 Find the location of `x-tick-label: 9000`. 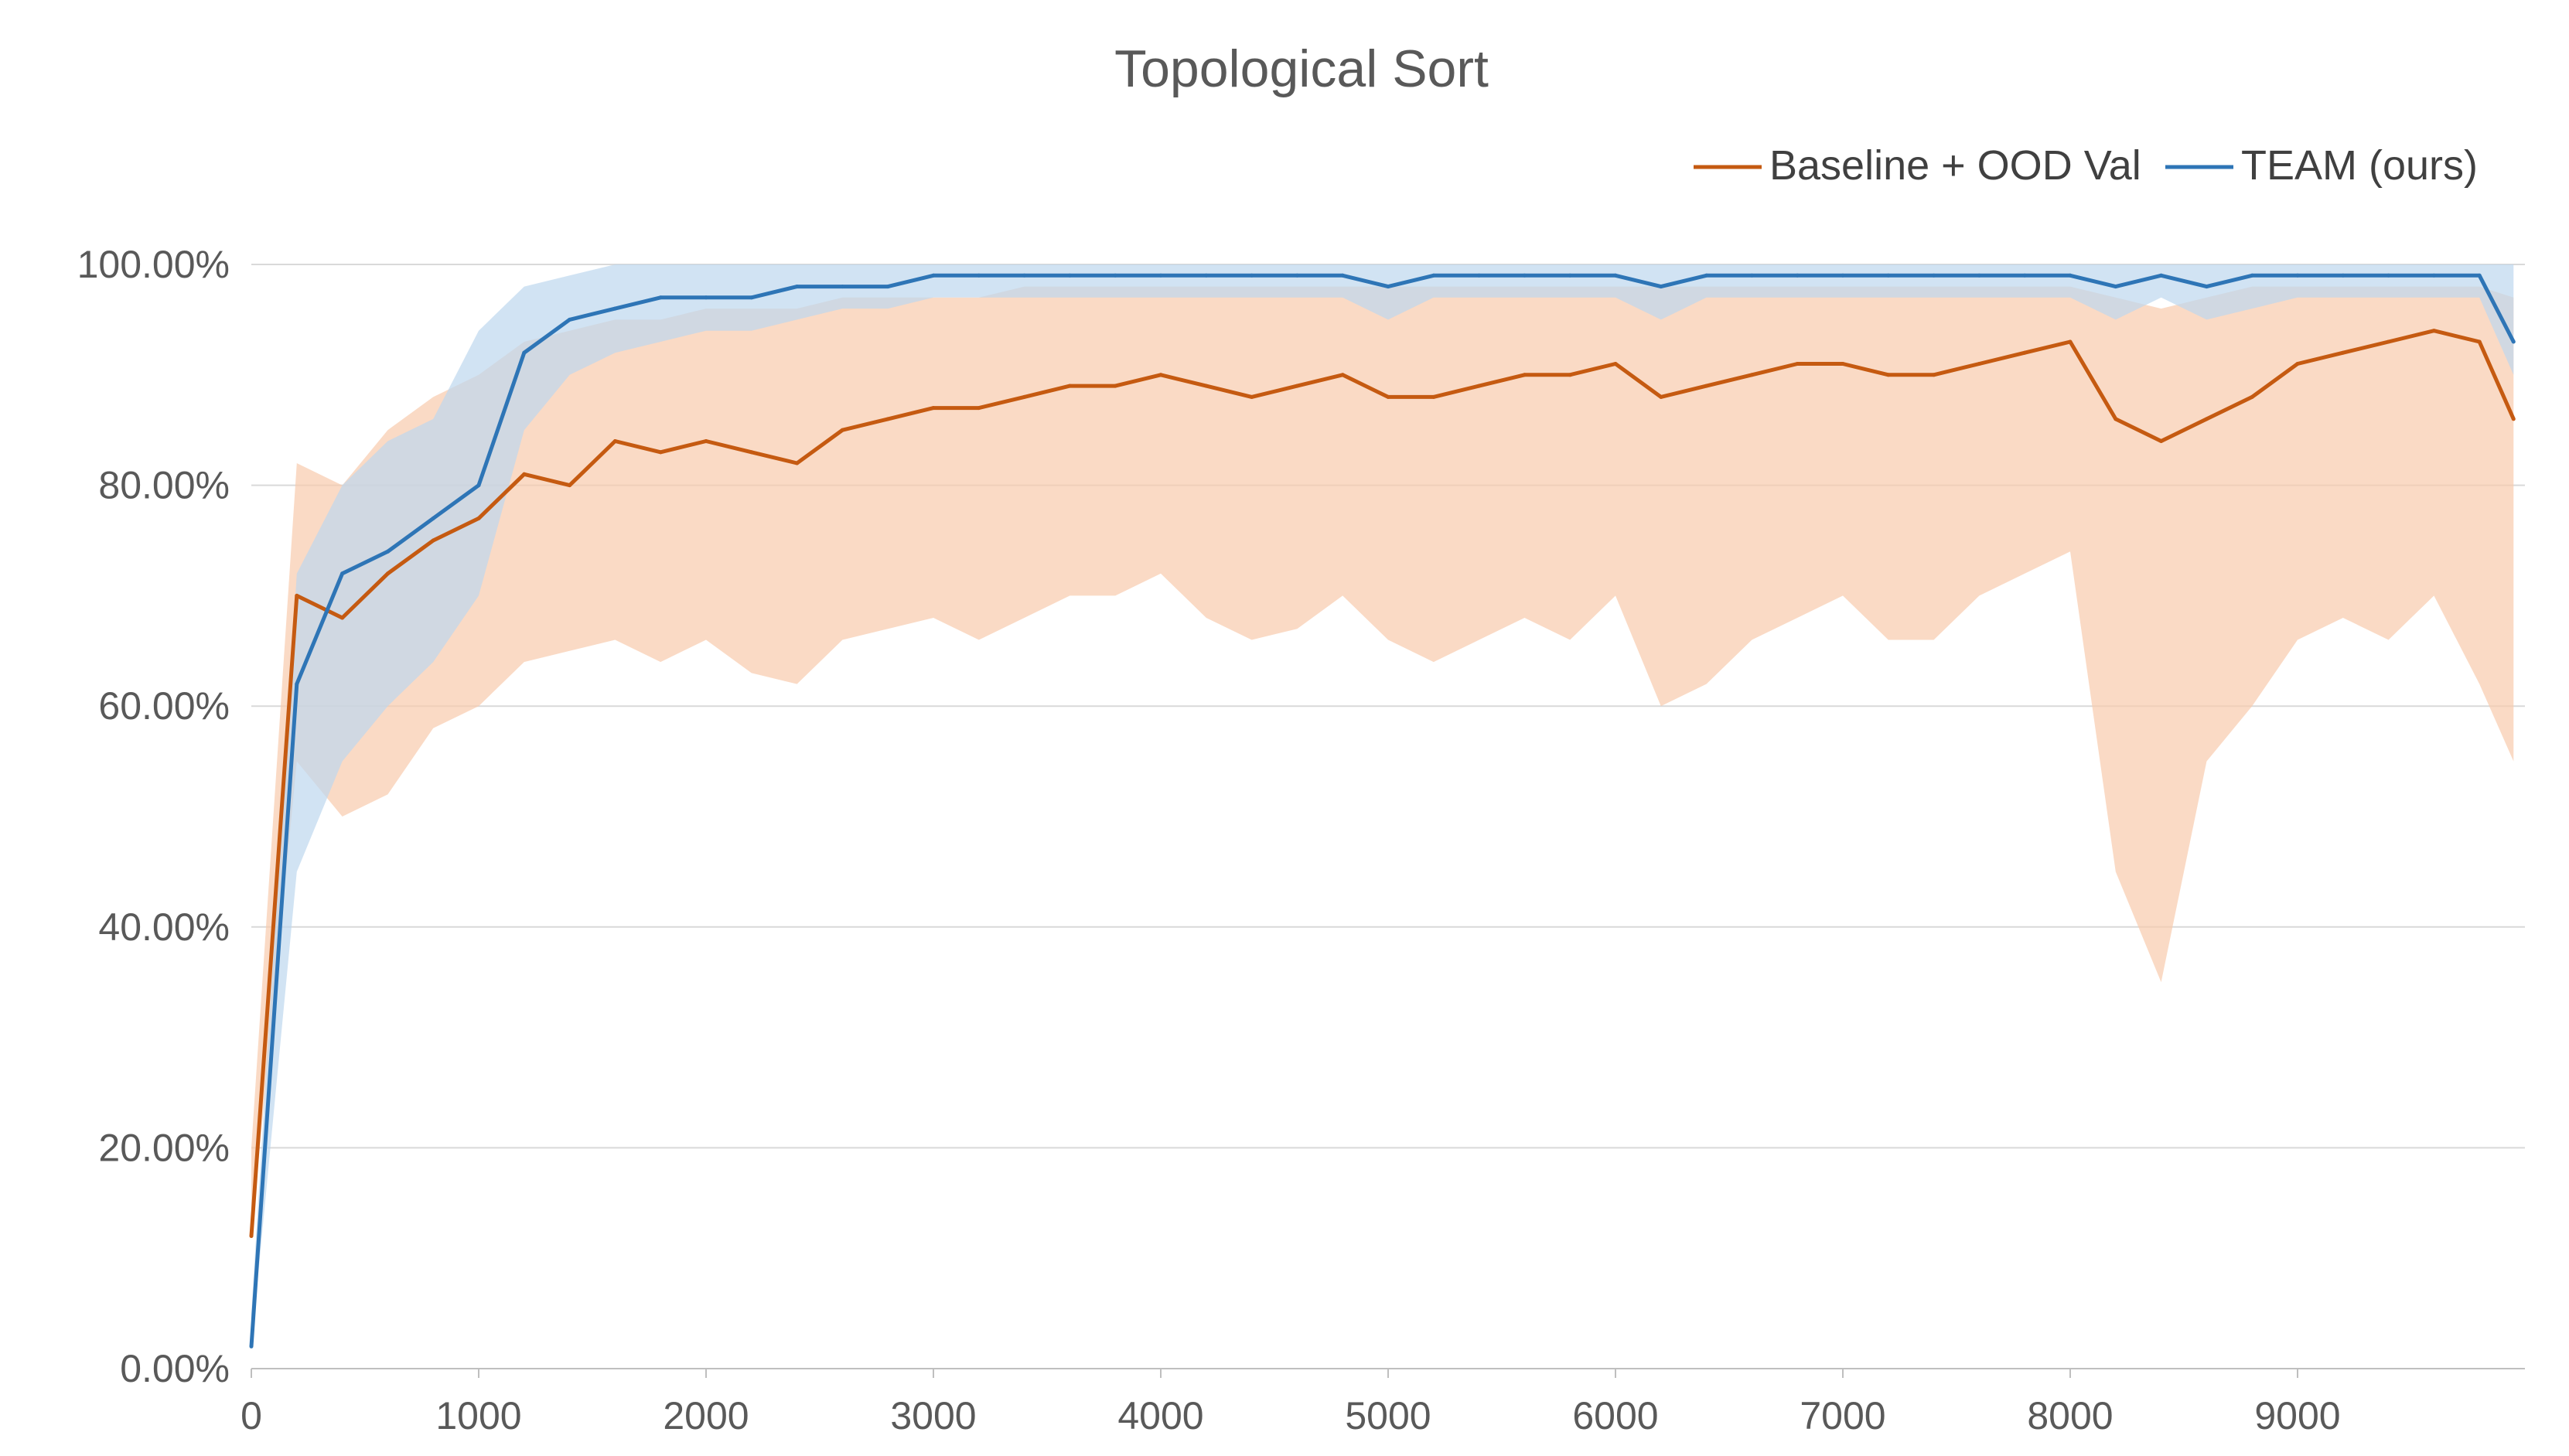

x-tick-label: 9000 is located at coordinates (2297, 1415).